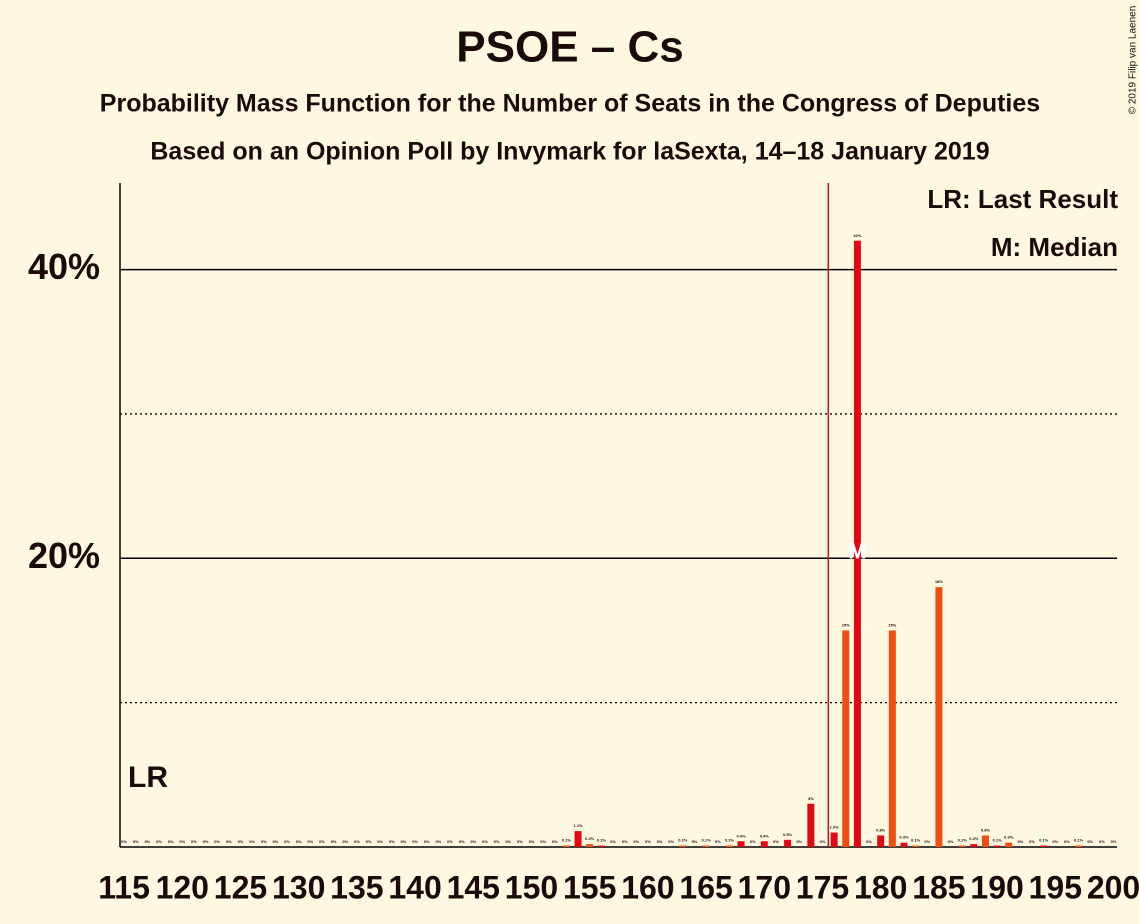 This screenshot has width=1139, height=924. I want to click on x-tick-label: 115, so click(124, 887).